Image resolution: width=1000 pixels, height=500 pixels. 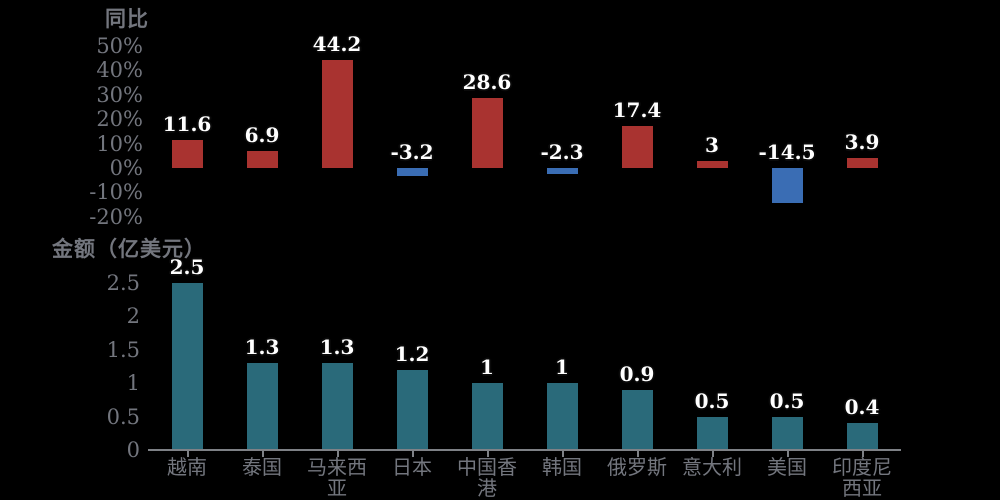 What do you see at coordinates (562, 171) in the screenshot?
I see `yoy-bar-韩国` at bounding box center [562, 171].